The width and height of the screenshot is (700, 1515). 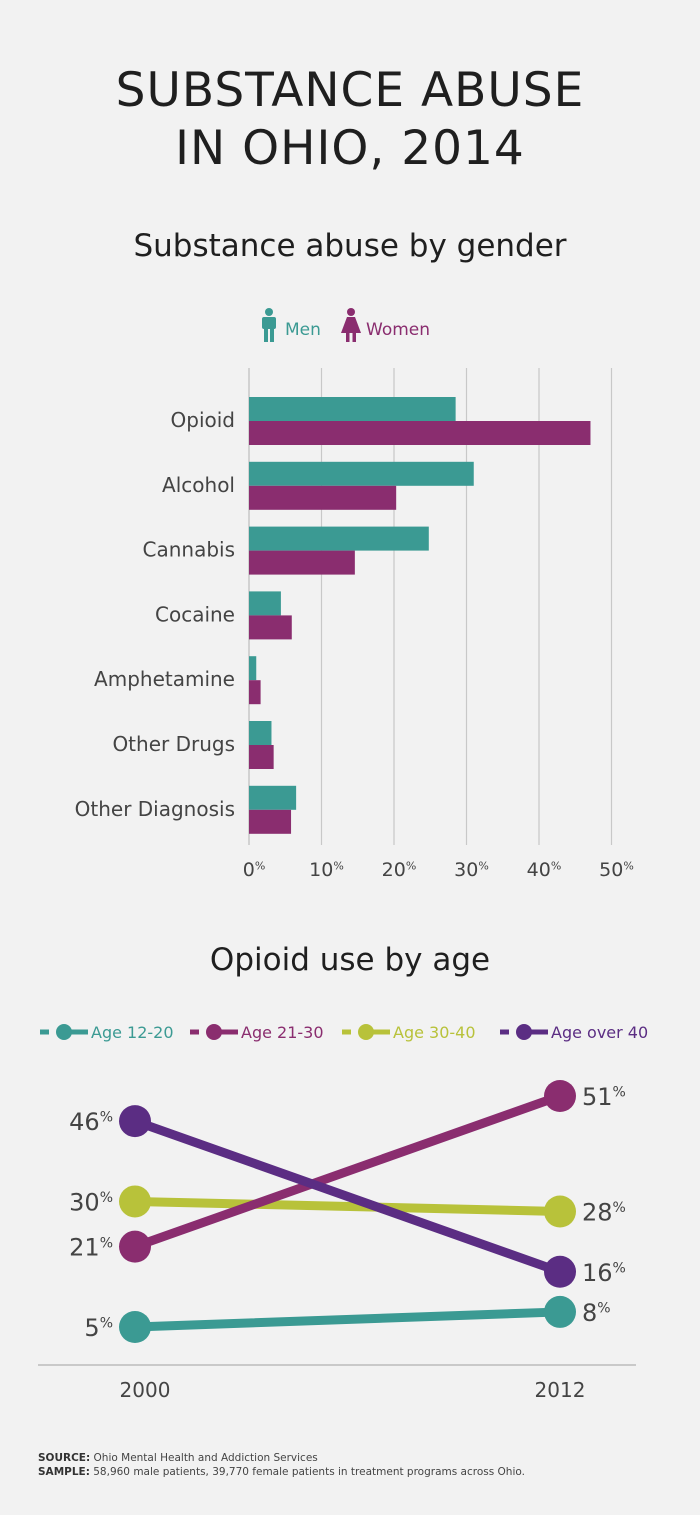 What do you see at coordinates (544, 870) in the screenshot?
I see `x-tick-label: 40%` at bounding box center [544, 870].